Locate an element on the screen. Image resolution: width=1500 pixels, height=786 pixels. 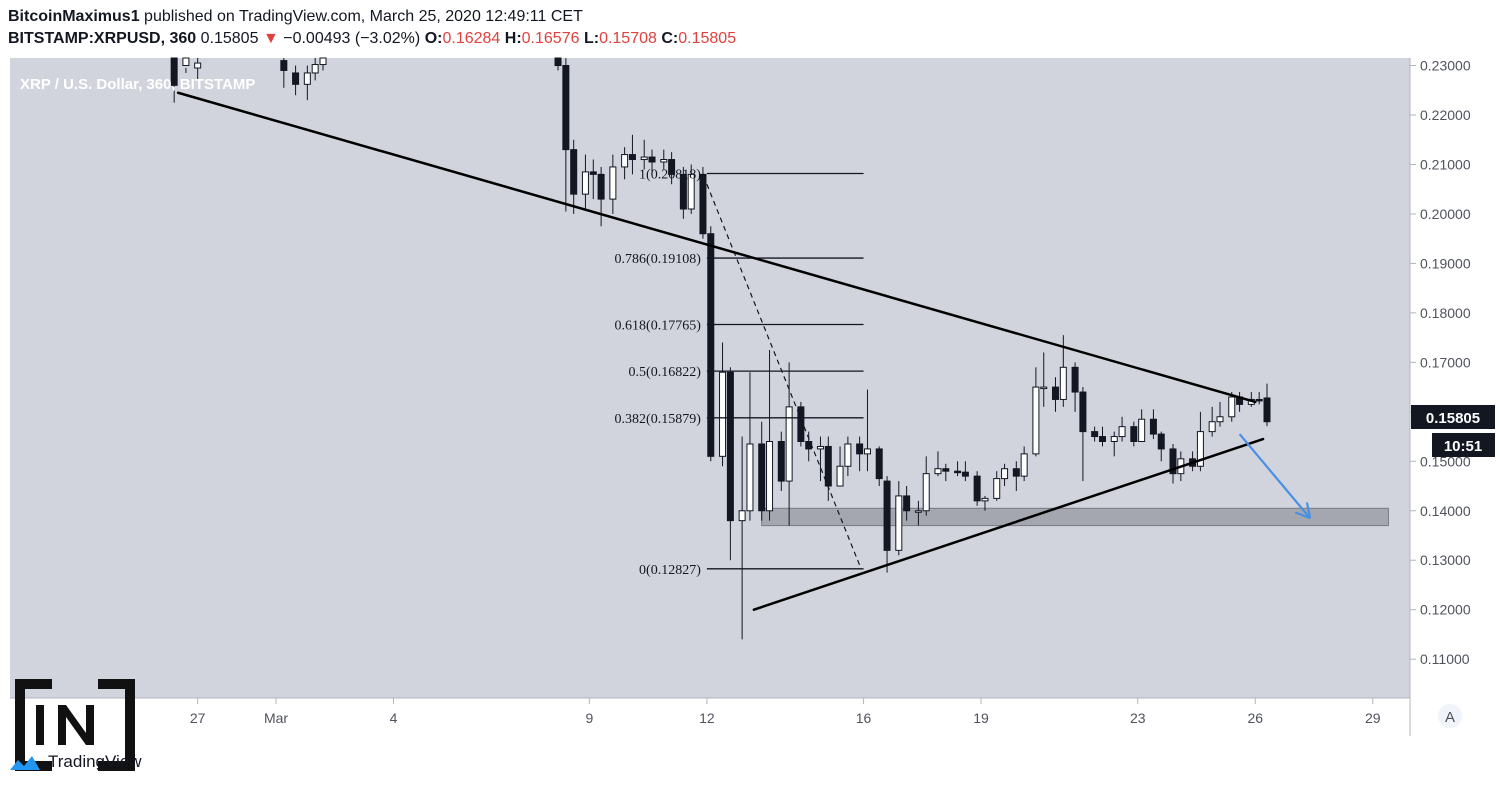
fib-level-label: 0.382(0.15879) is located at coordinates (658, 419).